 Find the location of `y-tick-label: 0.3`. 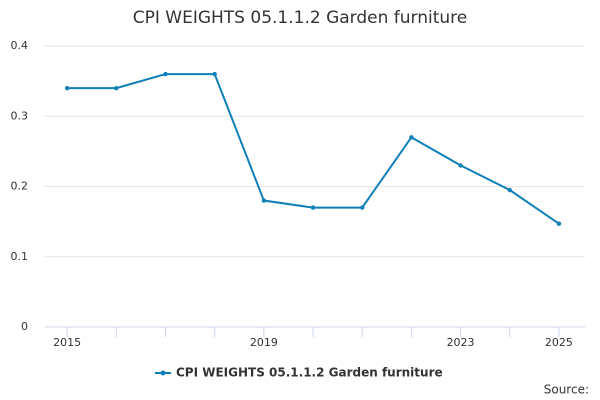

y-tick-label: 0.3 is located at coordinates (20, 115).